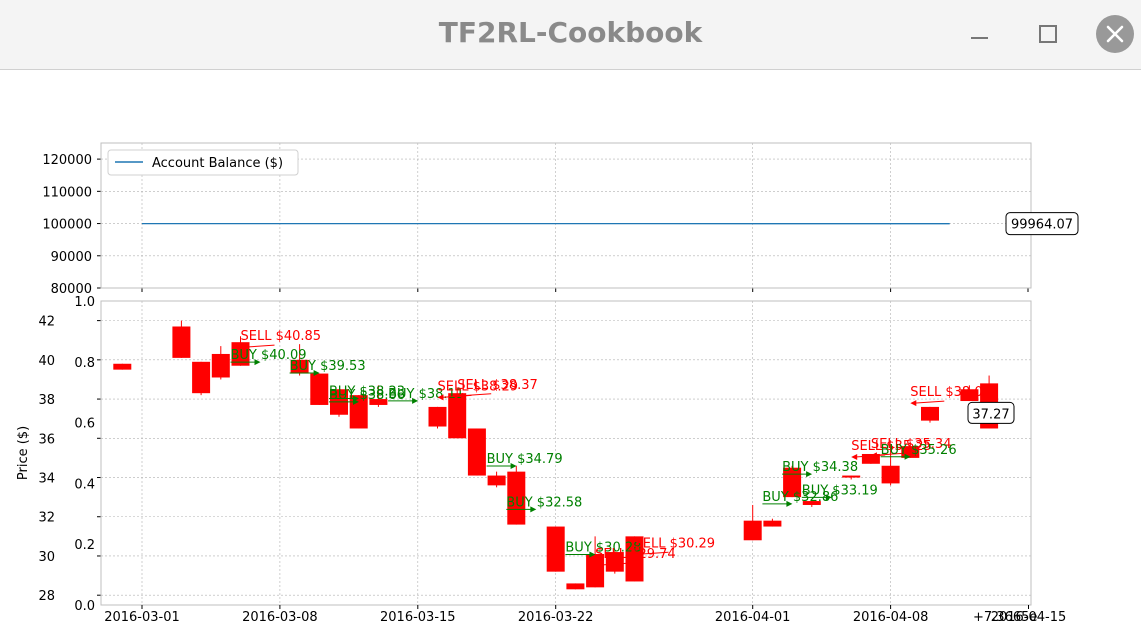  What do you see at coordinates (426, 394) in the screenshot?
I see `trade-label: BUY $38.11` at bounding box center [426, 394].